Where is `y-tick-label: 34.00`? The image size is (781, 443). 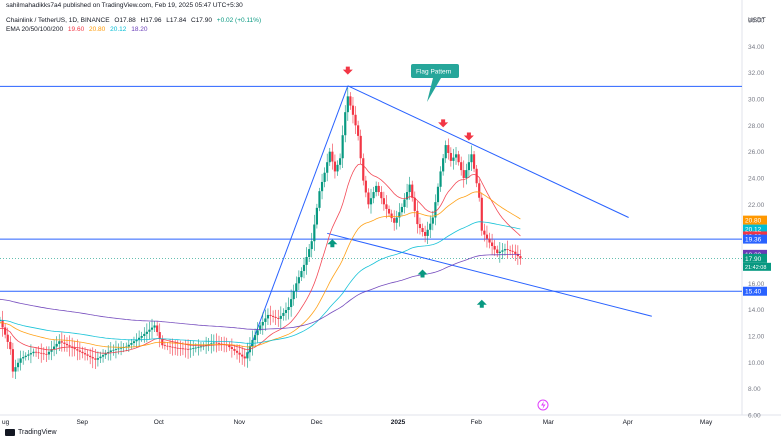
y-tick-label: 34.00 is located at coordinates (756, 47).